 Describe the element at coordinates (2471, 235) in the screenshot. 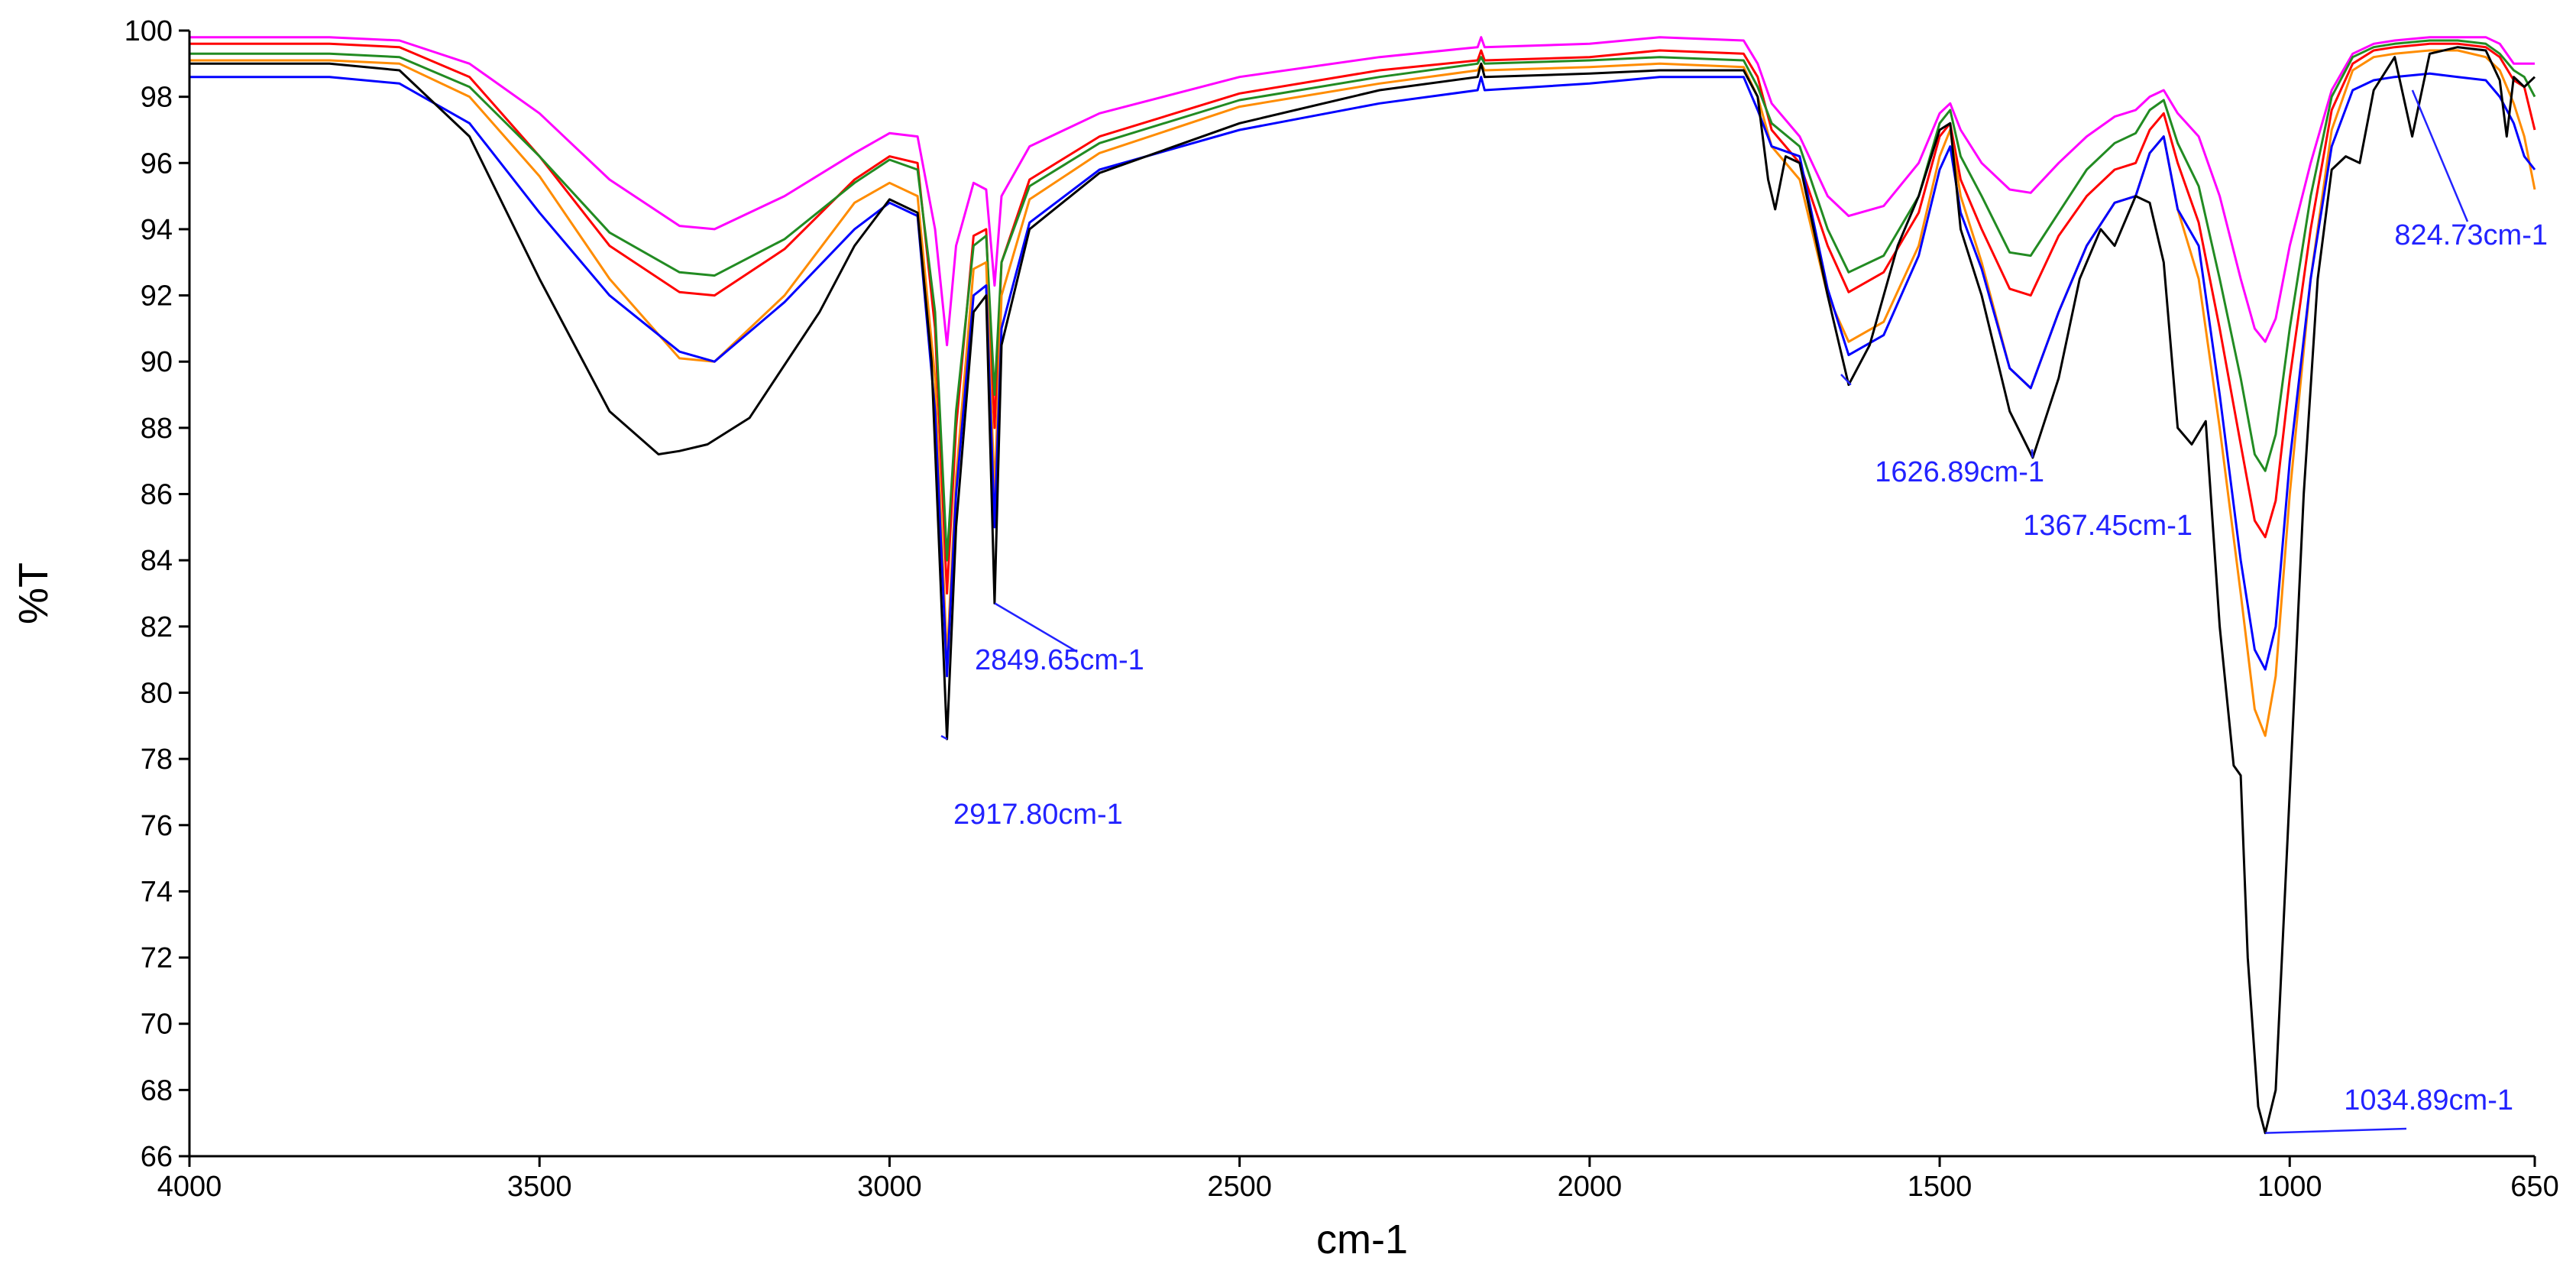

I see `peak-annotation-label: 824.73cm-1` at that location.